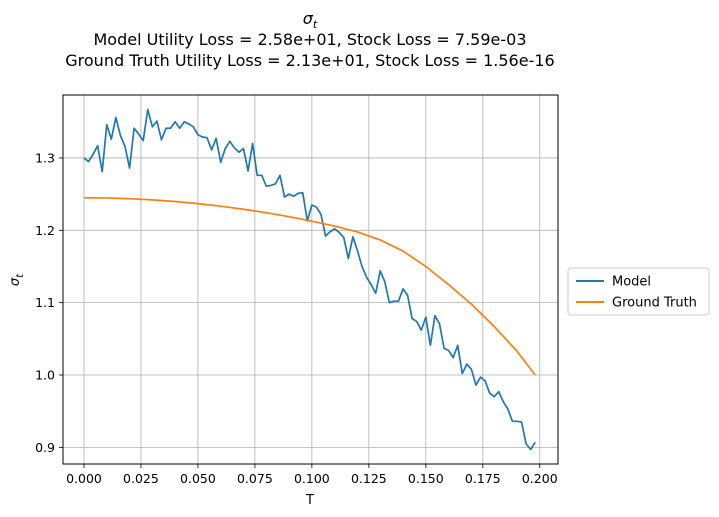 The width and height of the screenshot is (719, 517). Describe the element at coordinates (45, 447) in the screenshot. I see `y-tick-label: 0.9` at that location.